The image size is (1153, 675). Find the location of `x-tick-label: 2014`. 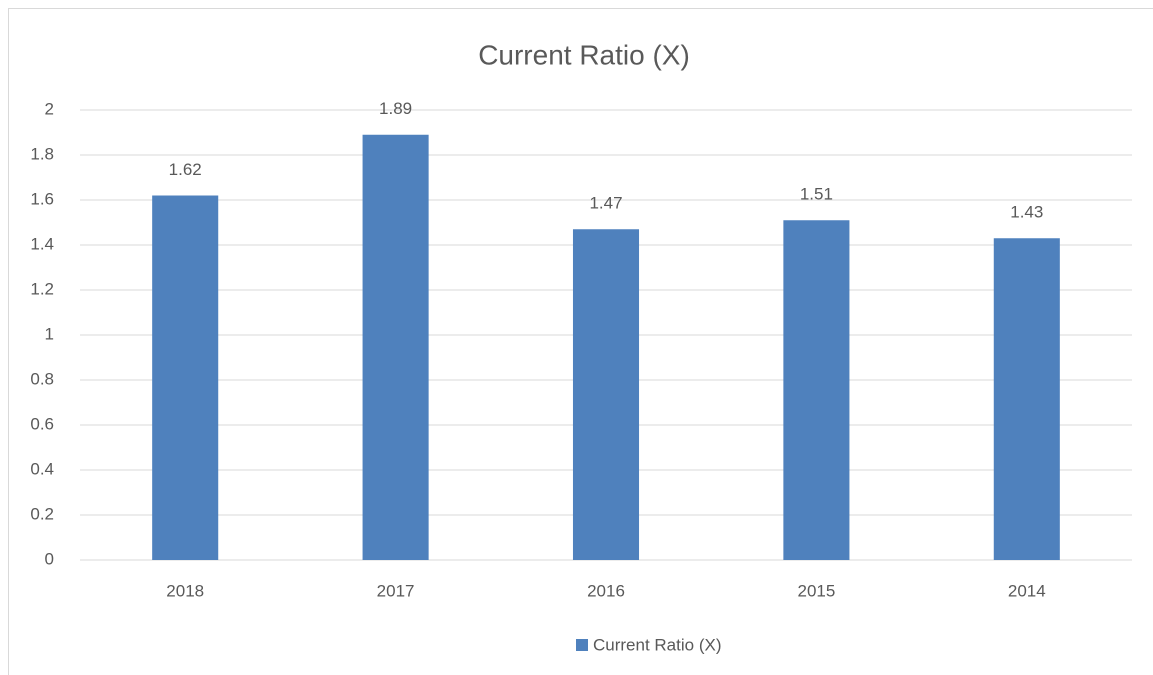

x-tick-label: 2014 is located at coordinates (1027, 590).